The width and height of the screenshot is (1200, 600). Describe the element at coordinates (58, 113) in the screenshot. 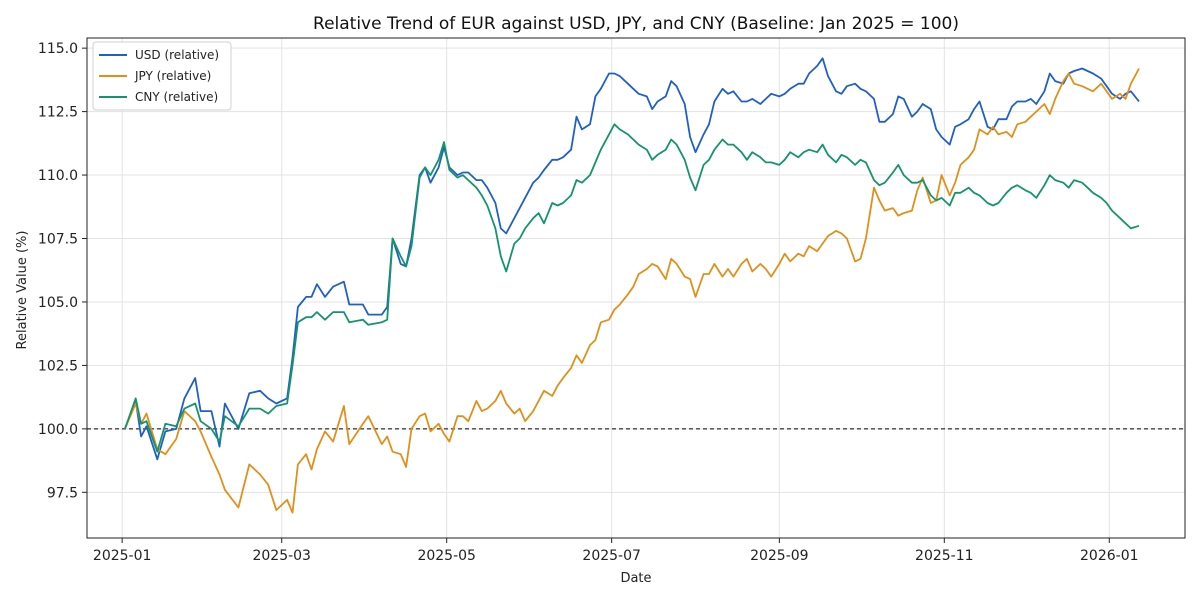

I see `y-tick-label: 112.5` at that location.